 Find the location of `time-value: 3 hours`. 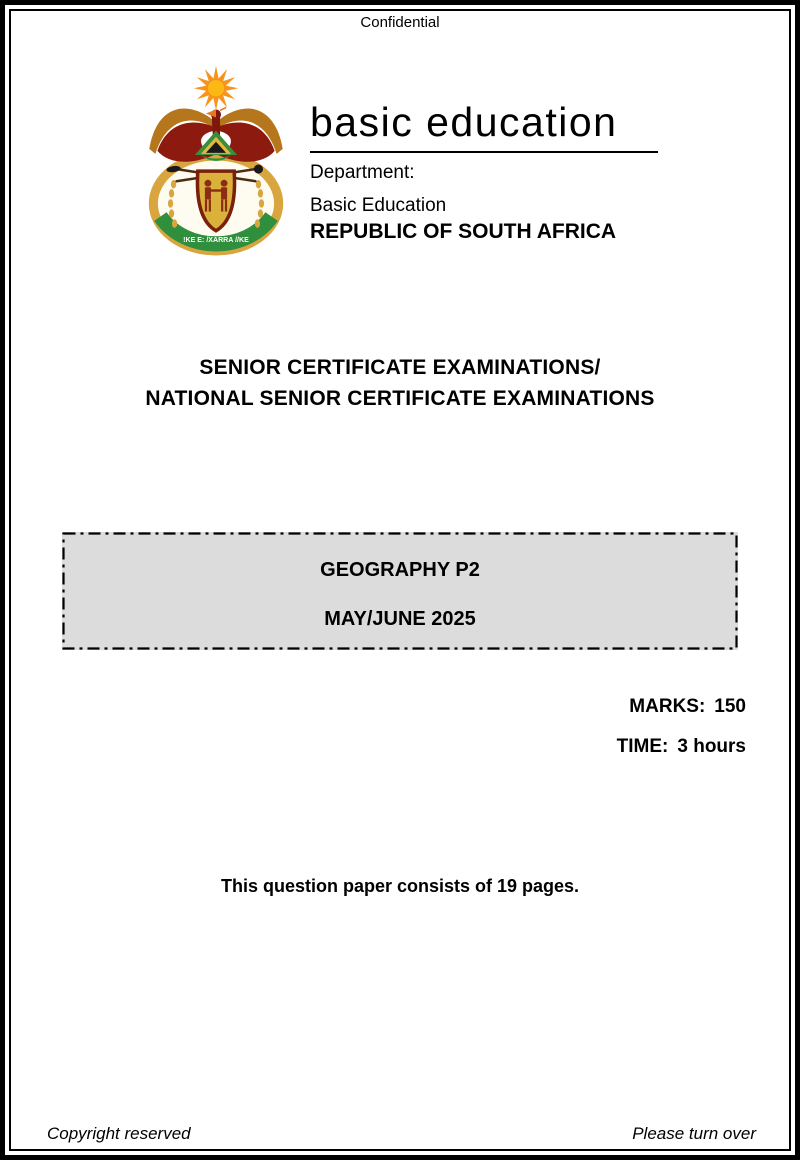

time-value: 3 hours is located at coordinates (711, 746).